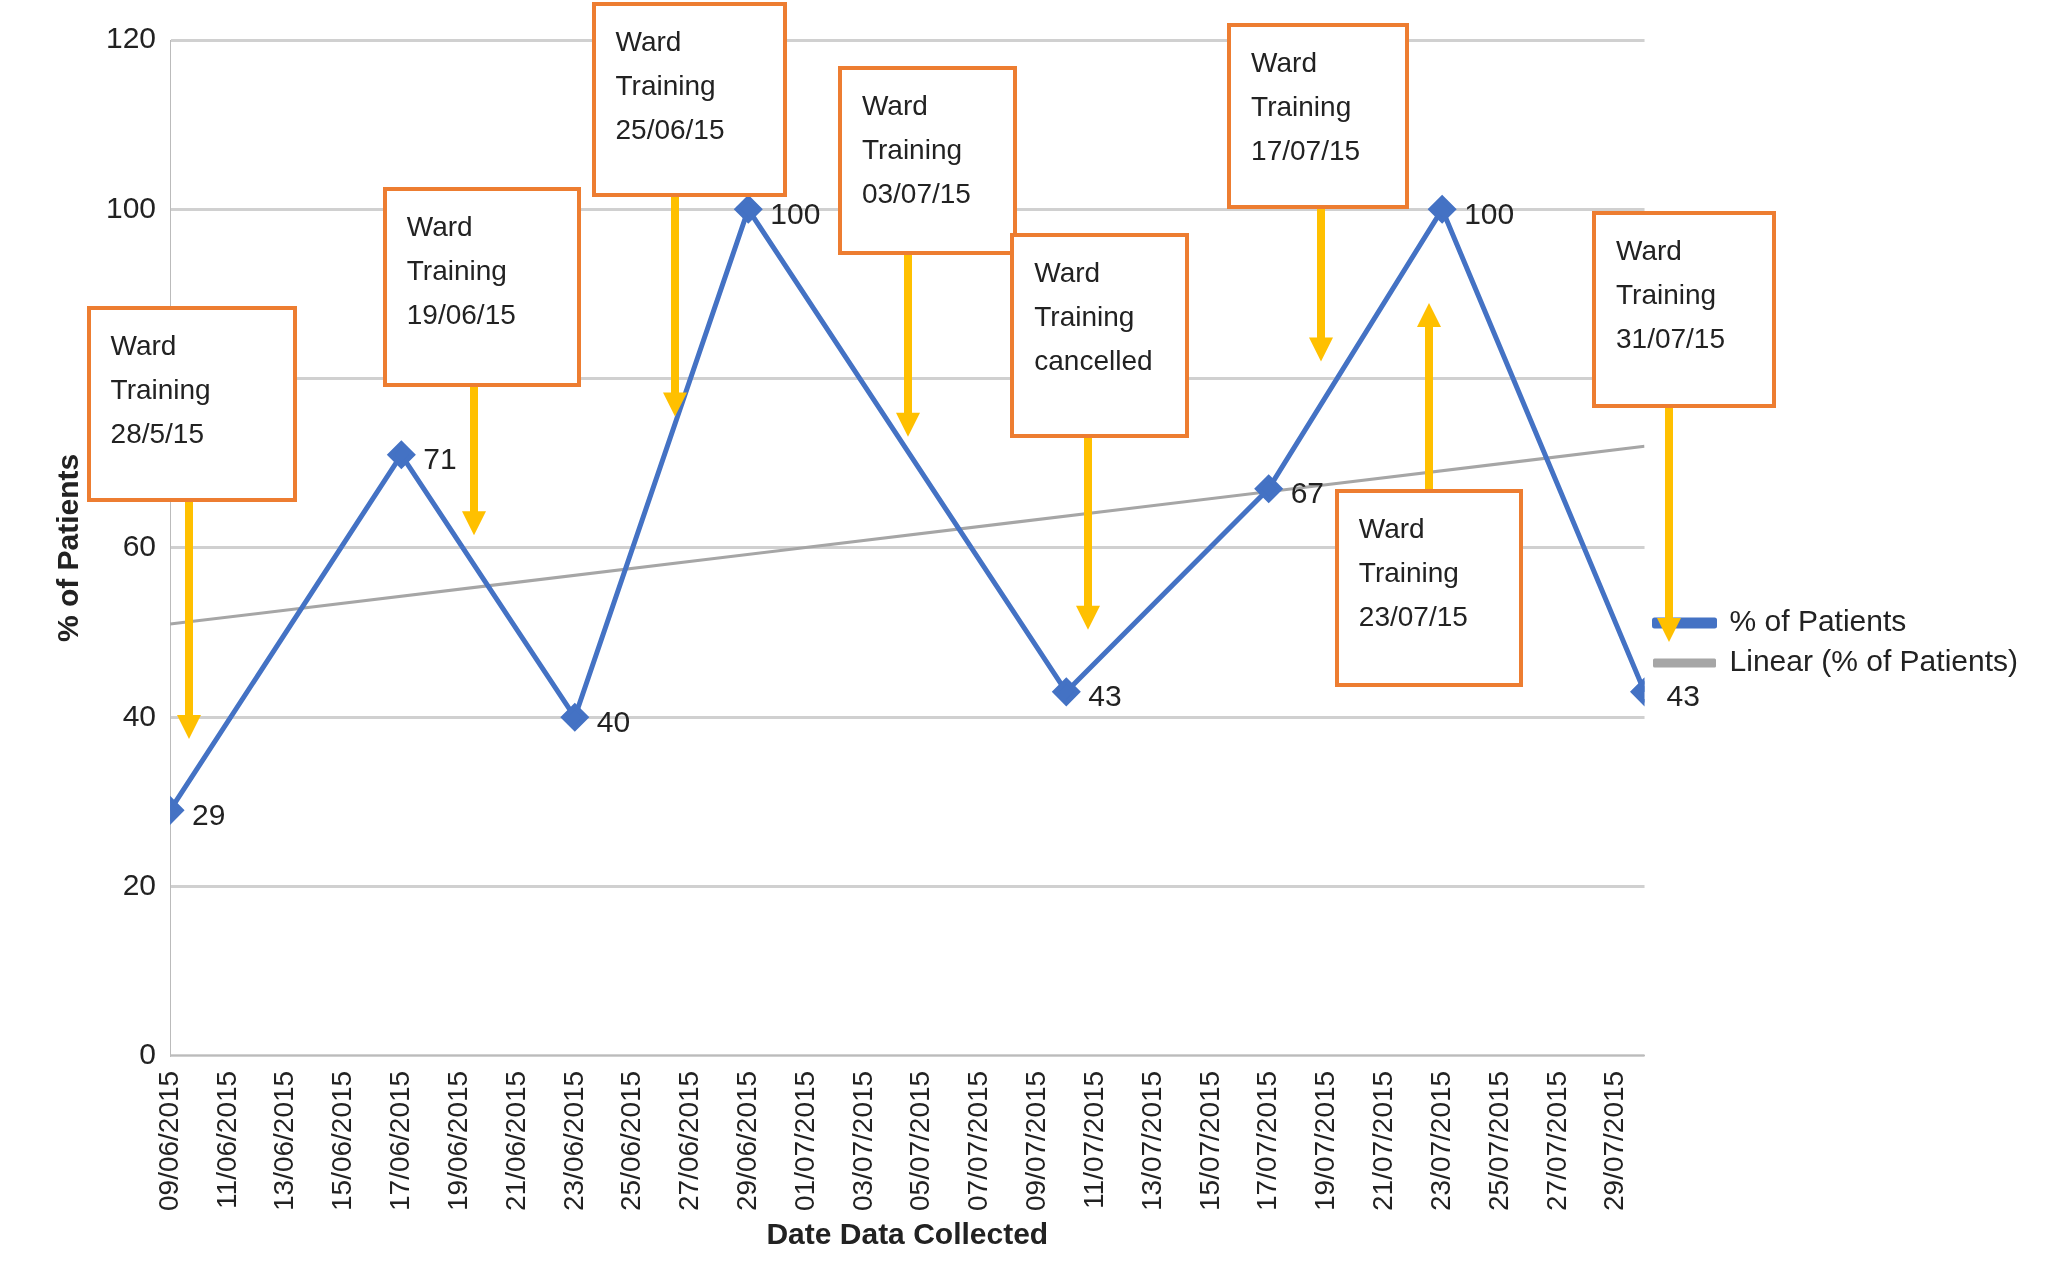  I want to click on x-tick-label: 29/07/2015, so click(1614, 1140).